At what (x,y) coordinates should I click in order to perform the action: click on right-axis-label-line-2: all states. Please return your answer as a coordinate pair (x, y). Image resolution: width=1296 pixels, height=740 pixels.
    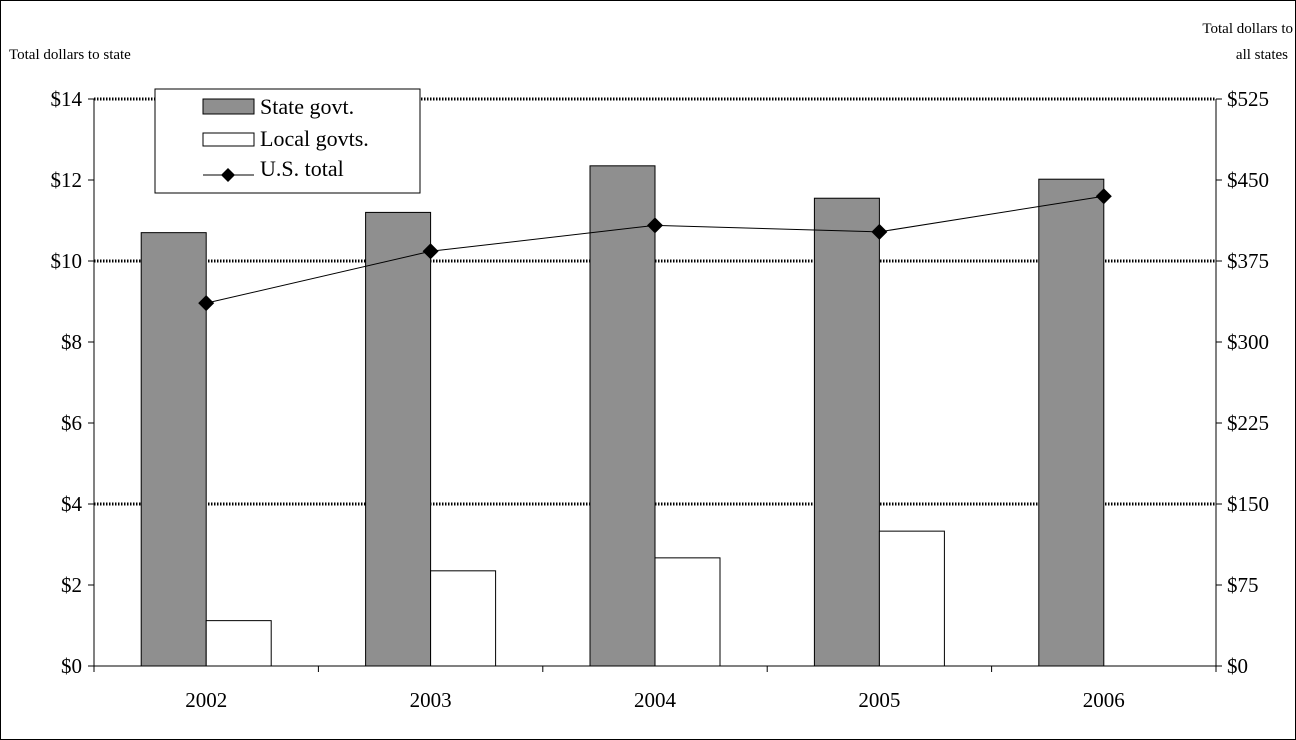
    Looking at the image, I should click on (1262, 55).